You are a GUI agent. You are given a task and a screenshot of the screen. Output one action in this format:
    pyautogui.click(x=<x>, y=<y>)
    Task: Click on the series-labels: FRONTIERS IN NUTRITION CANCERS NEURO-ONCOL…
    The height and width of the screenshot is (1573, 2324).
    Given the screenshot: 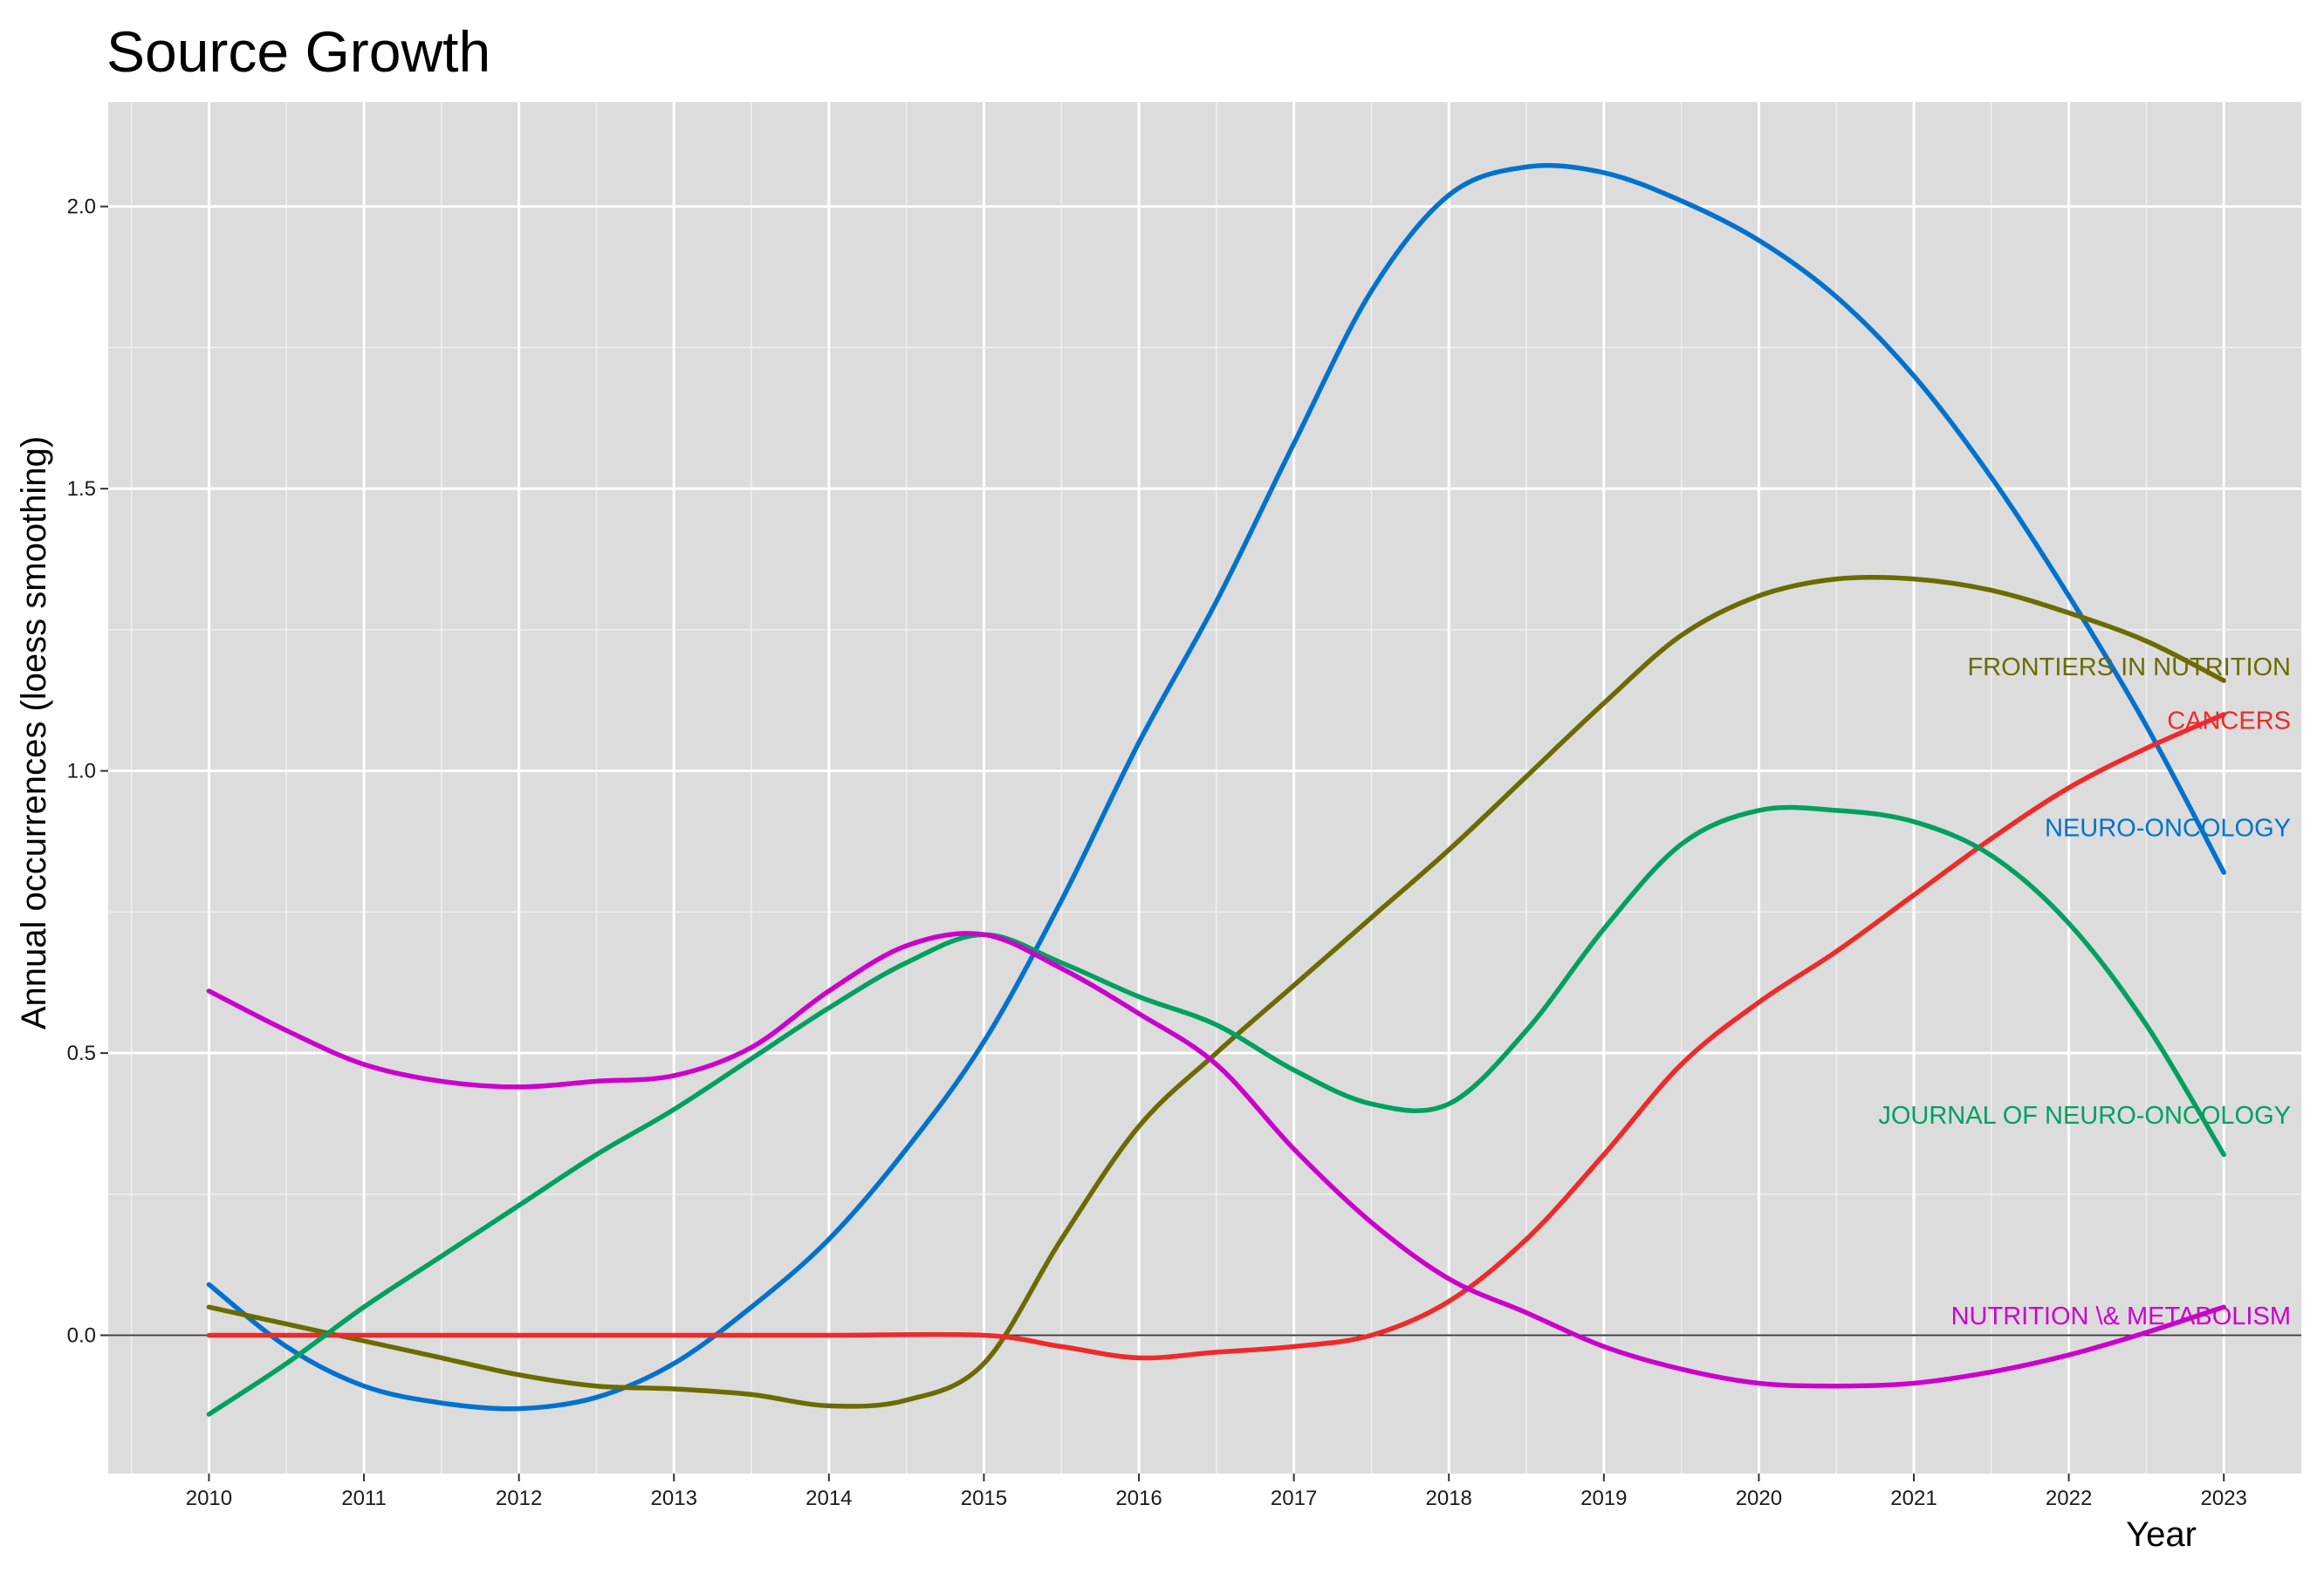 What is the action you would take?
    pyautogui.click(x=2084, y=991)
    